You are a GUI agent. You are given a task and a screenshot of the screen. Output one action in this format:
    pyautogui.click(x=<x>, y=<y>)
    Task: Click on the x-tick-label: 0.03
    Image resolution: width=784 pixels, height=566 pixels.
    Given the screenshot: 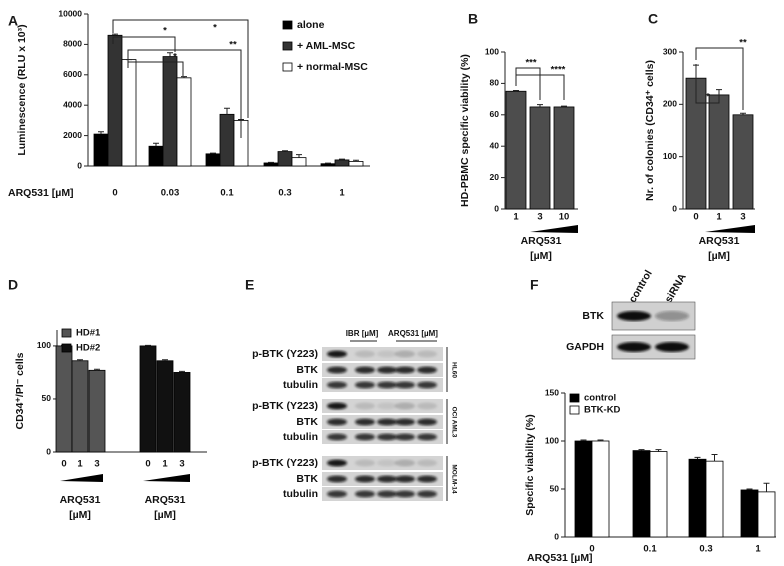 What is the action you would take?
    pyautogui.click(x=170, y=193)
    